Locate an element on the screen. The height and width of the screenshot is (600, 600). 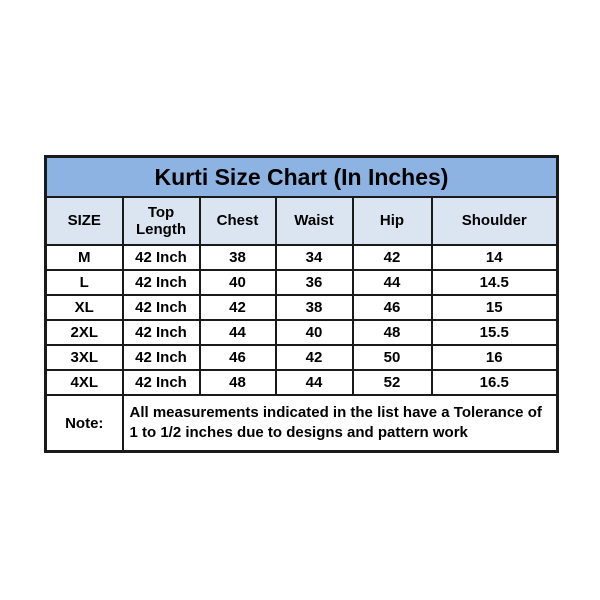
waist-value: 34 is located at coordinates (314, 257).